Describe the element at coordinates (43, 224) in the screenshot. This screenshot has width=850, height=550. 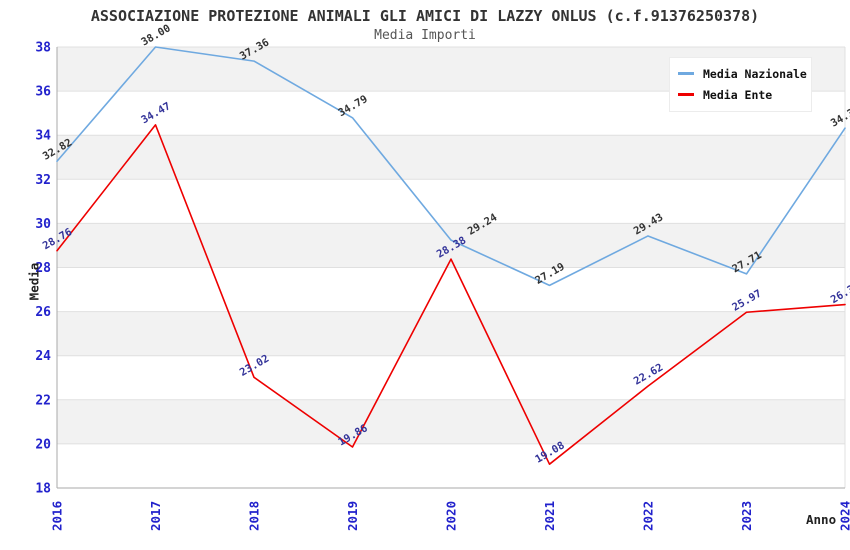
I see `y-tick-label: 30` at that location.